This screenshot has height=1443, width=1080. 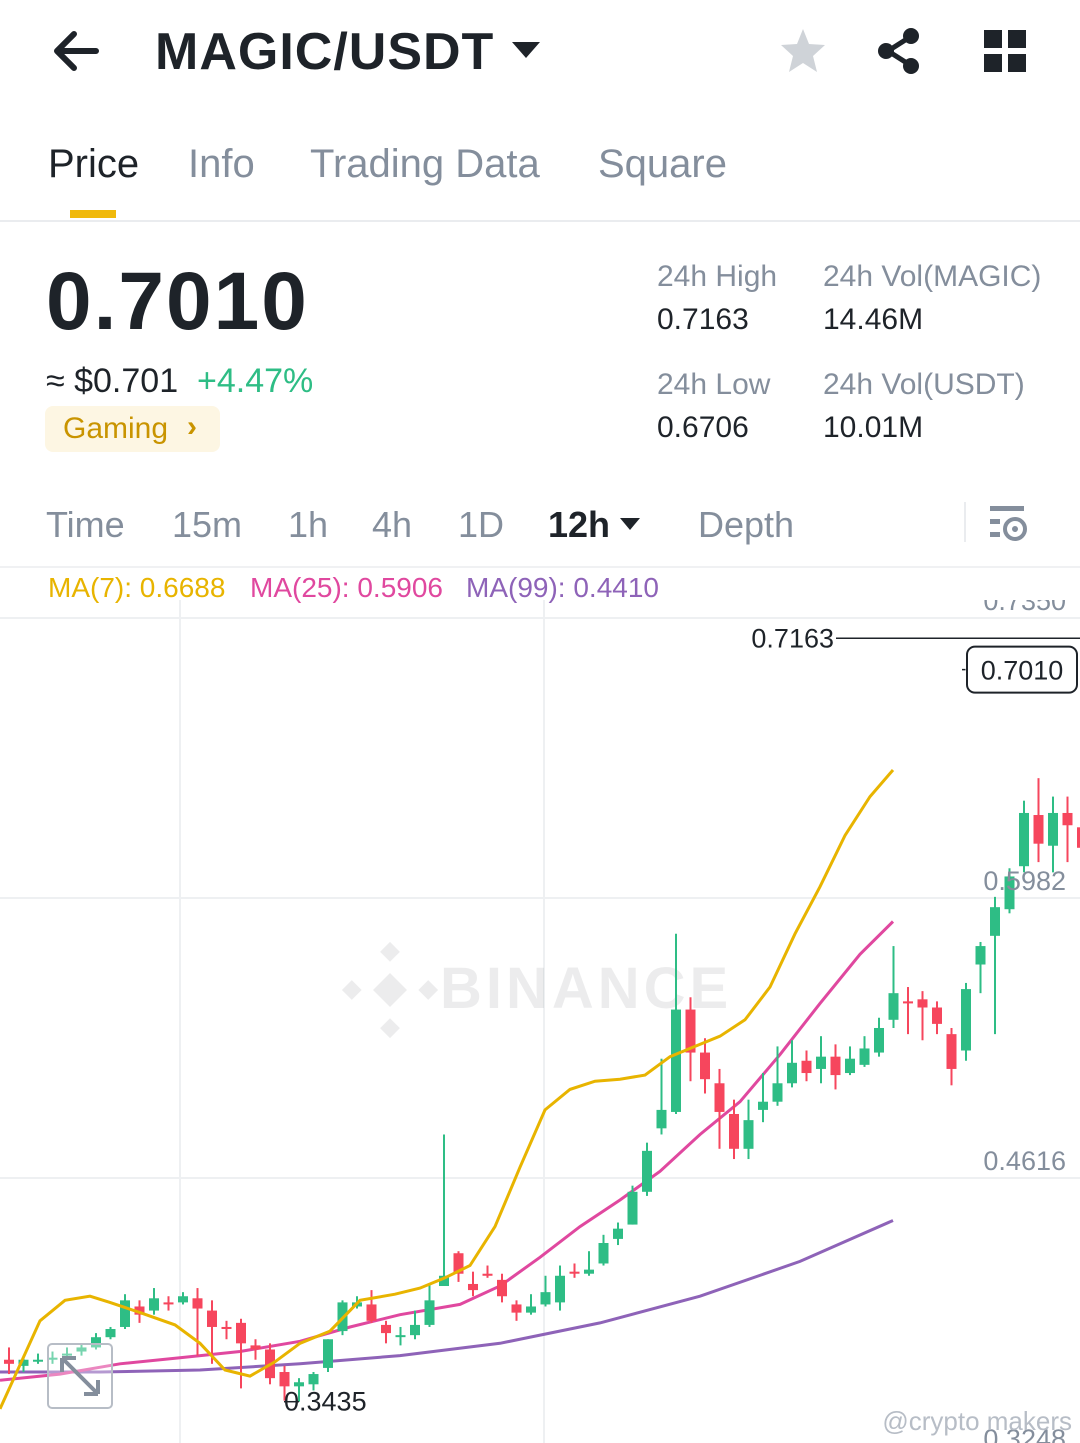 What do you see at coordinates (526, 50) in the screenshot?
I see `dropdown-caret-icon` at bounding box center [526, 50].